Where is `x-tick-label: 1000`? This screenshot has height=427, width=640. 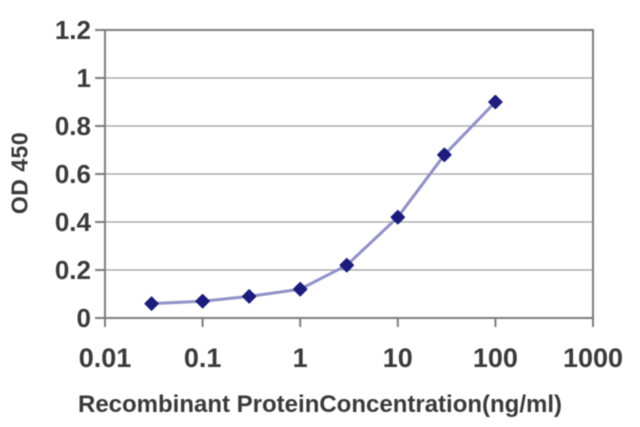 x-tick-label: 1000 is located at coordinates (593, 358).